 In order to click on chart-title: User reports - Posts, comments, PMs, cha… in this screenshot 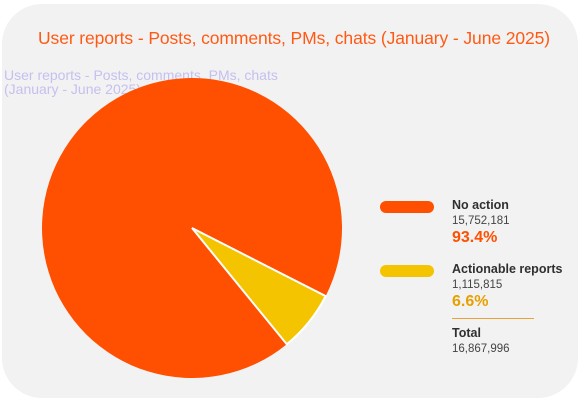, I will do `click(294, 38)`.